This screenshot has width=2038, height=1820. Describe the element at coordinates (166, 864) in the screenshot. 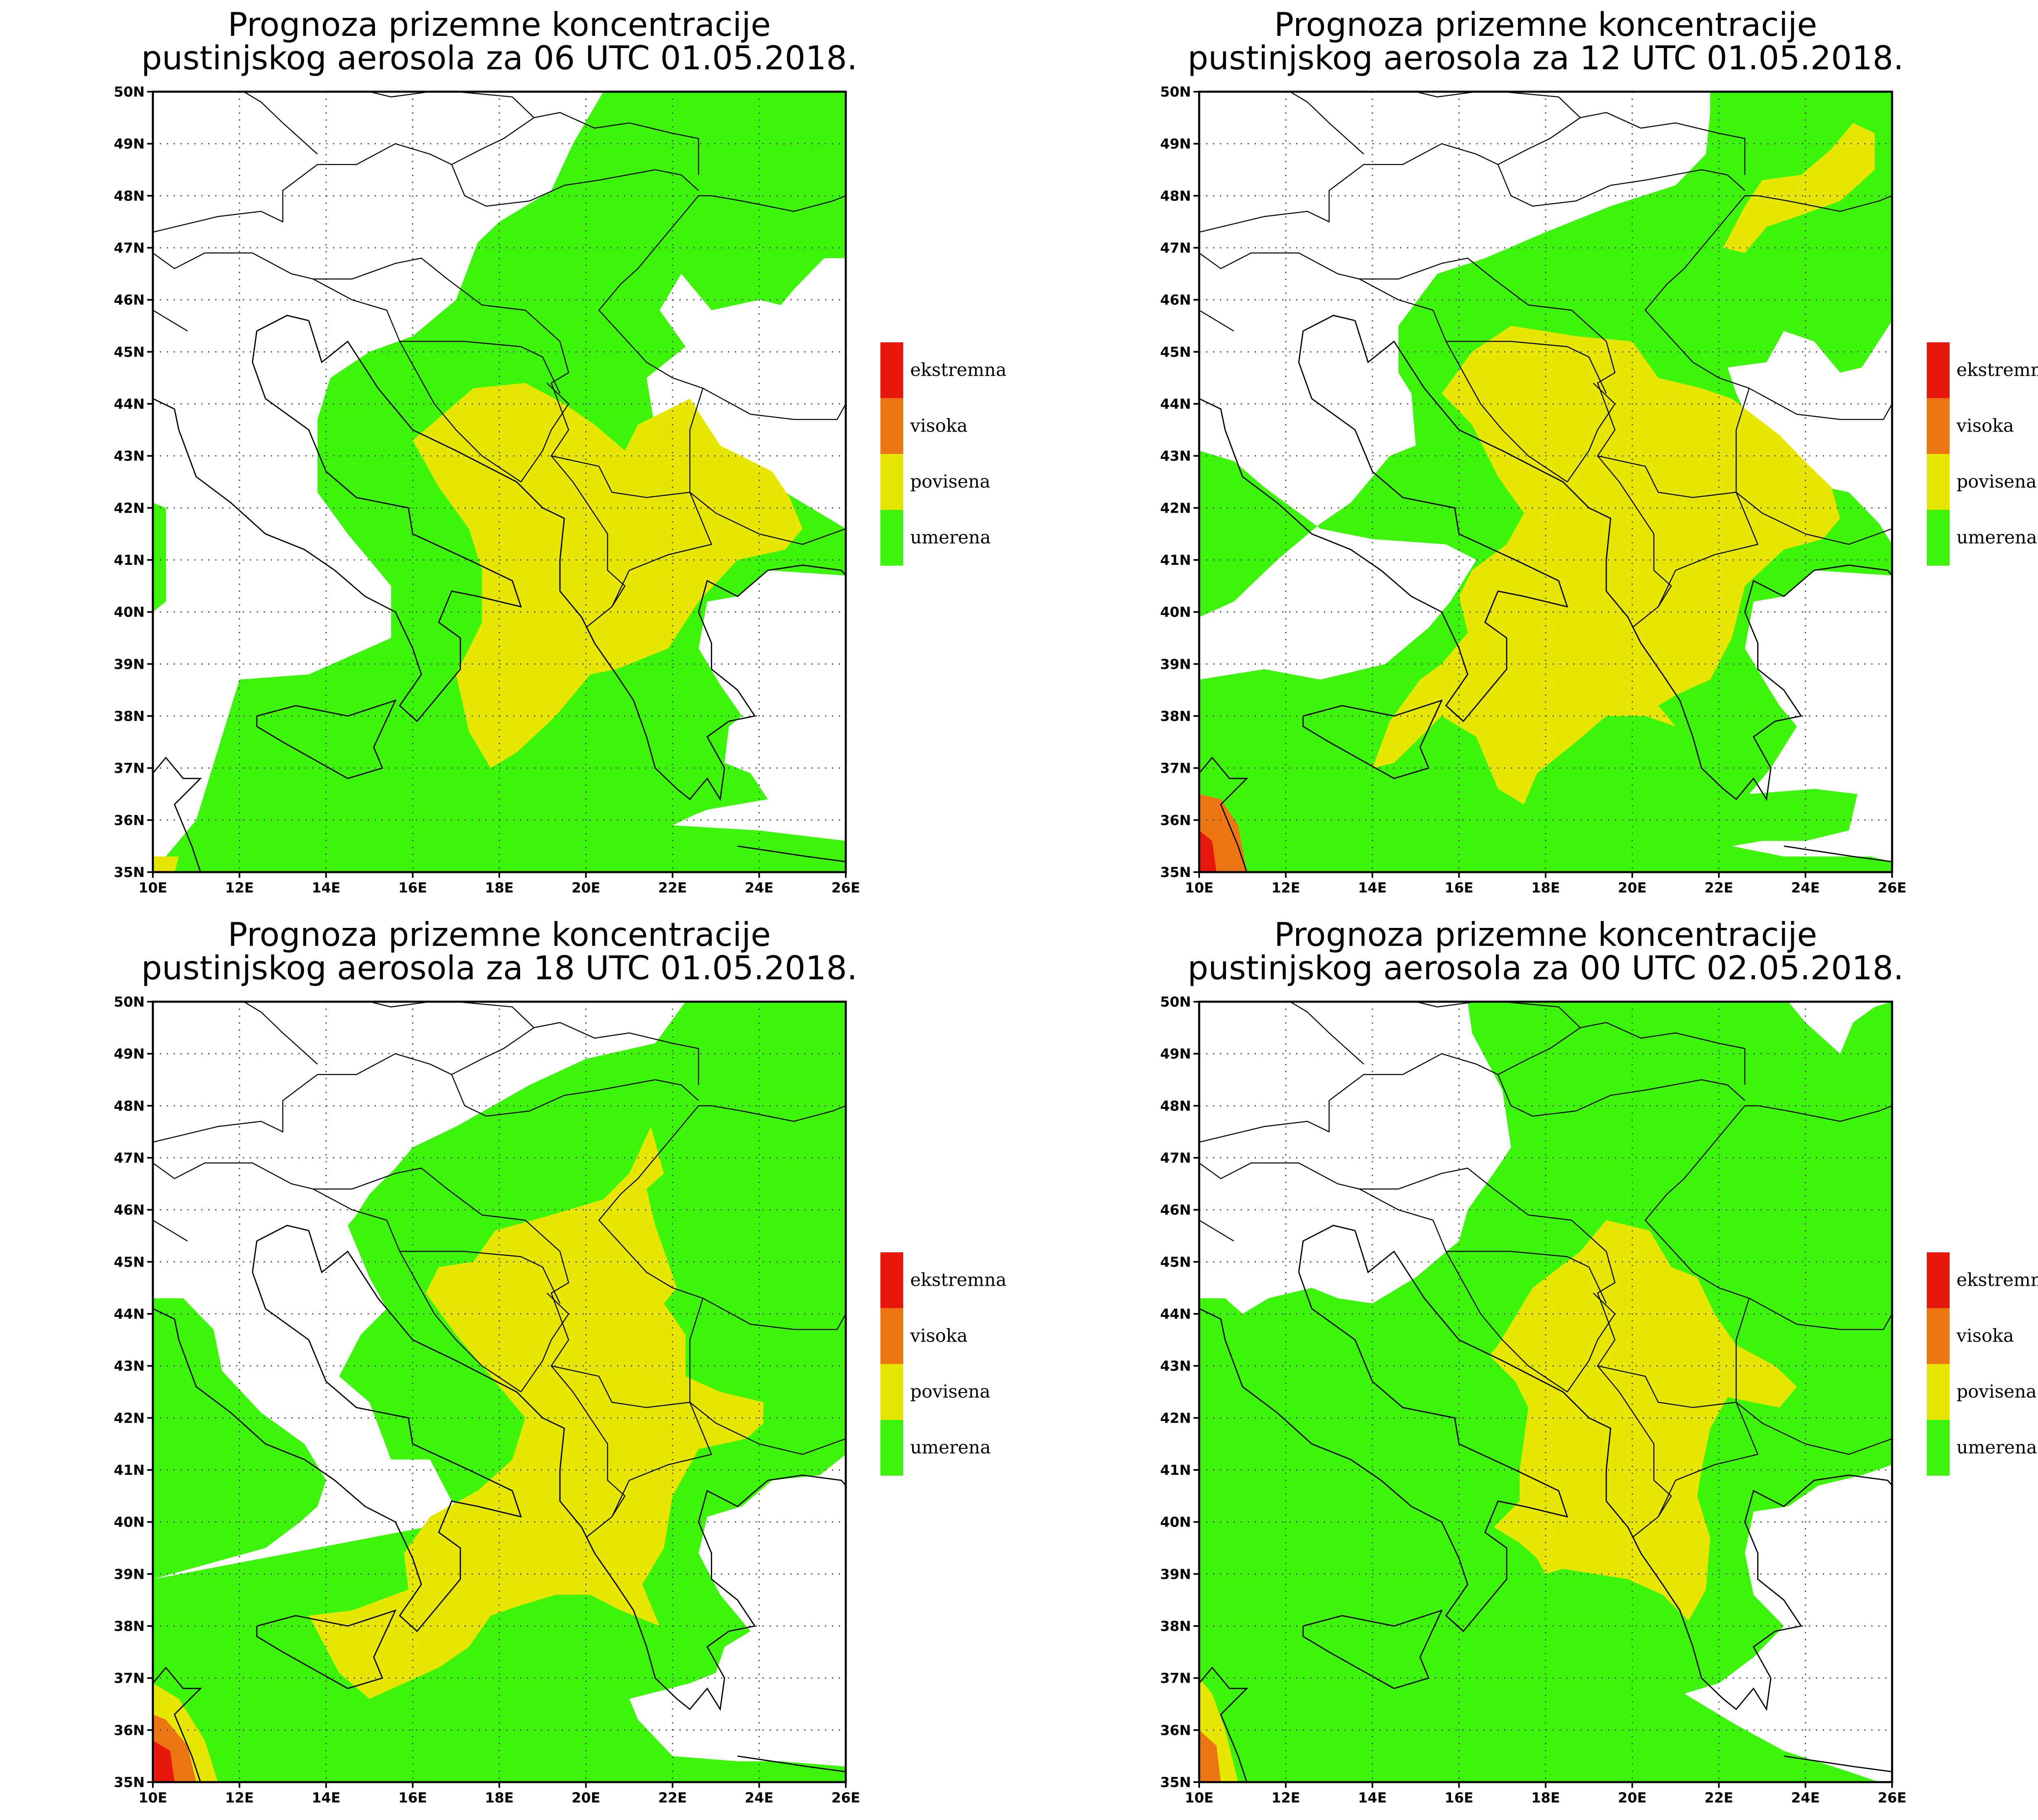

I see `concentration-area-povisena` at that location.